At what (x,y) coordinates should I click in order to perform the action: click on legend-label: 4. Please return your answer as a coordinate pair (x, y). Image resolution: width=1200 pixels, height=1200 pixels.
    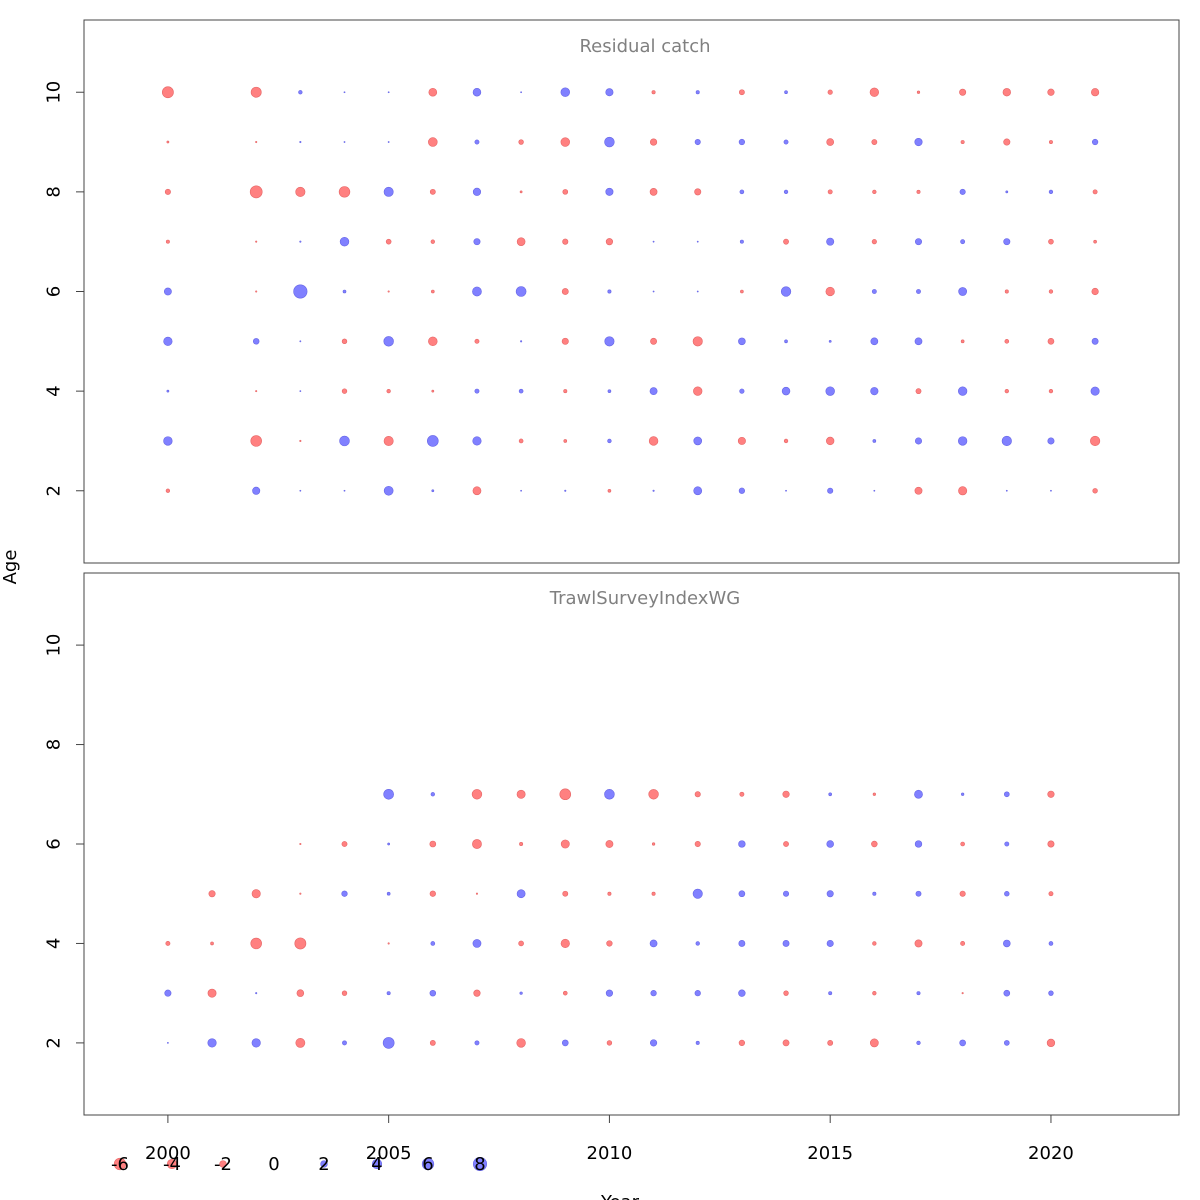
    Looking at the image, I should click on (376, 1164).